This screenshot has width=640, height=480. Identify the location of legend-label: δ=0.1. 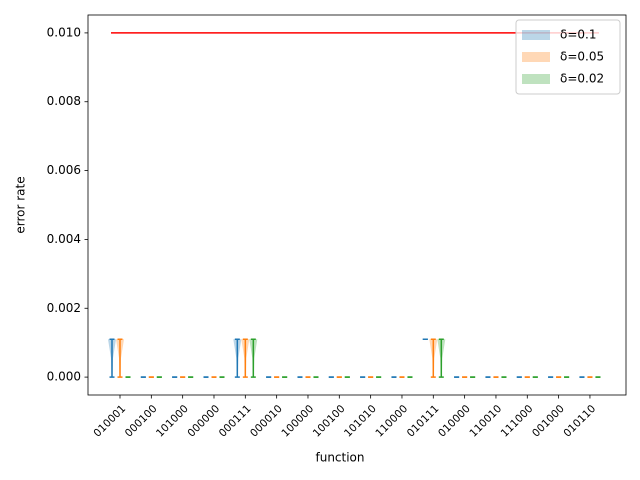
(578, 35).